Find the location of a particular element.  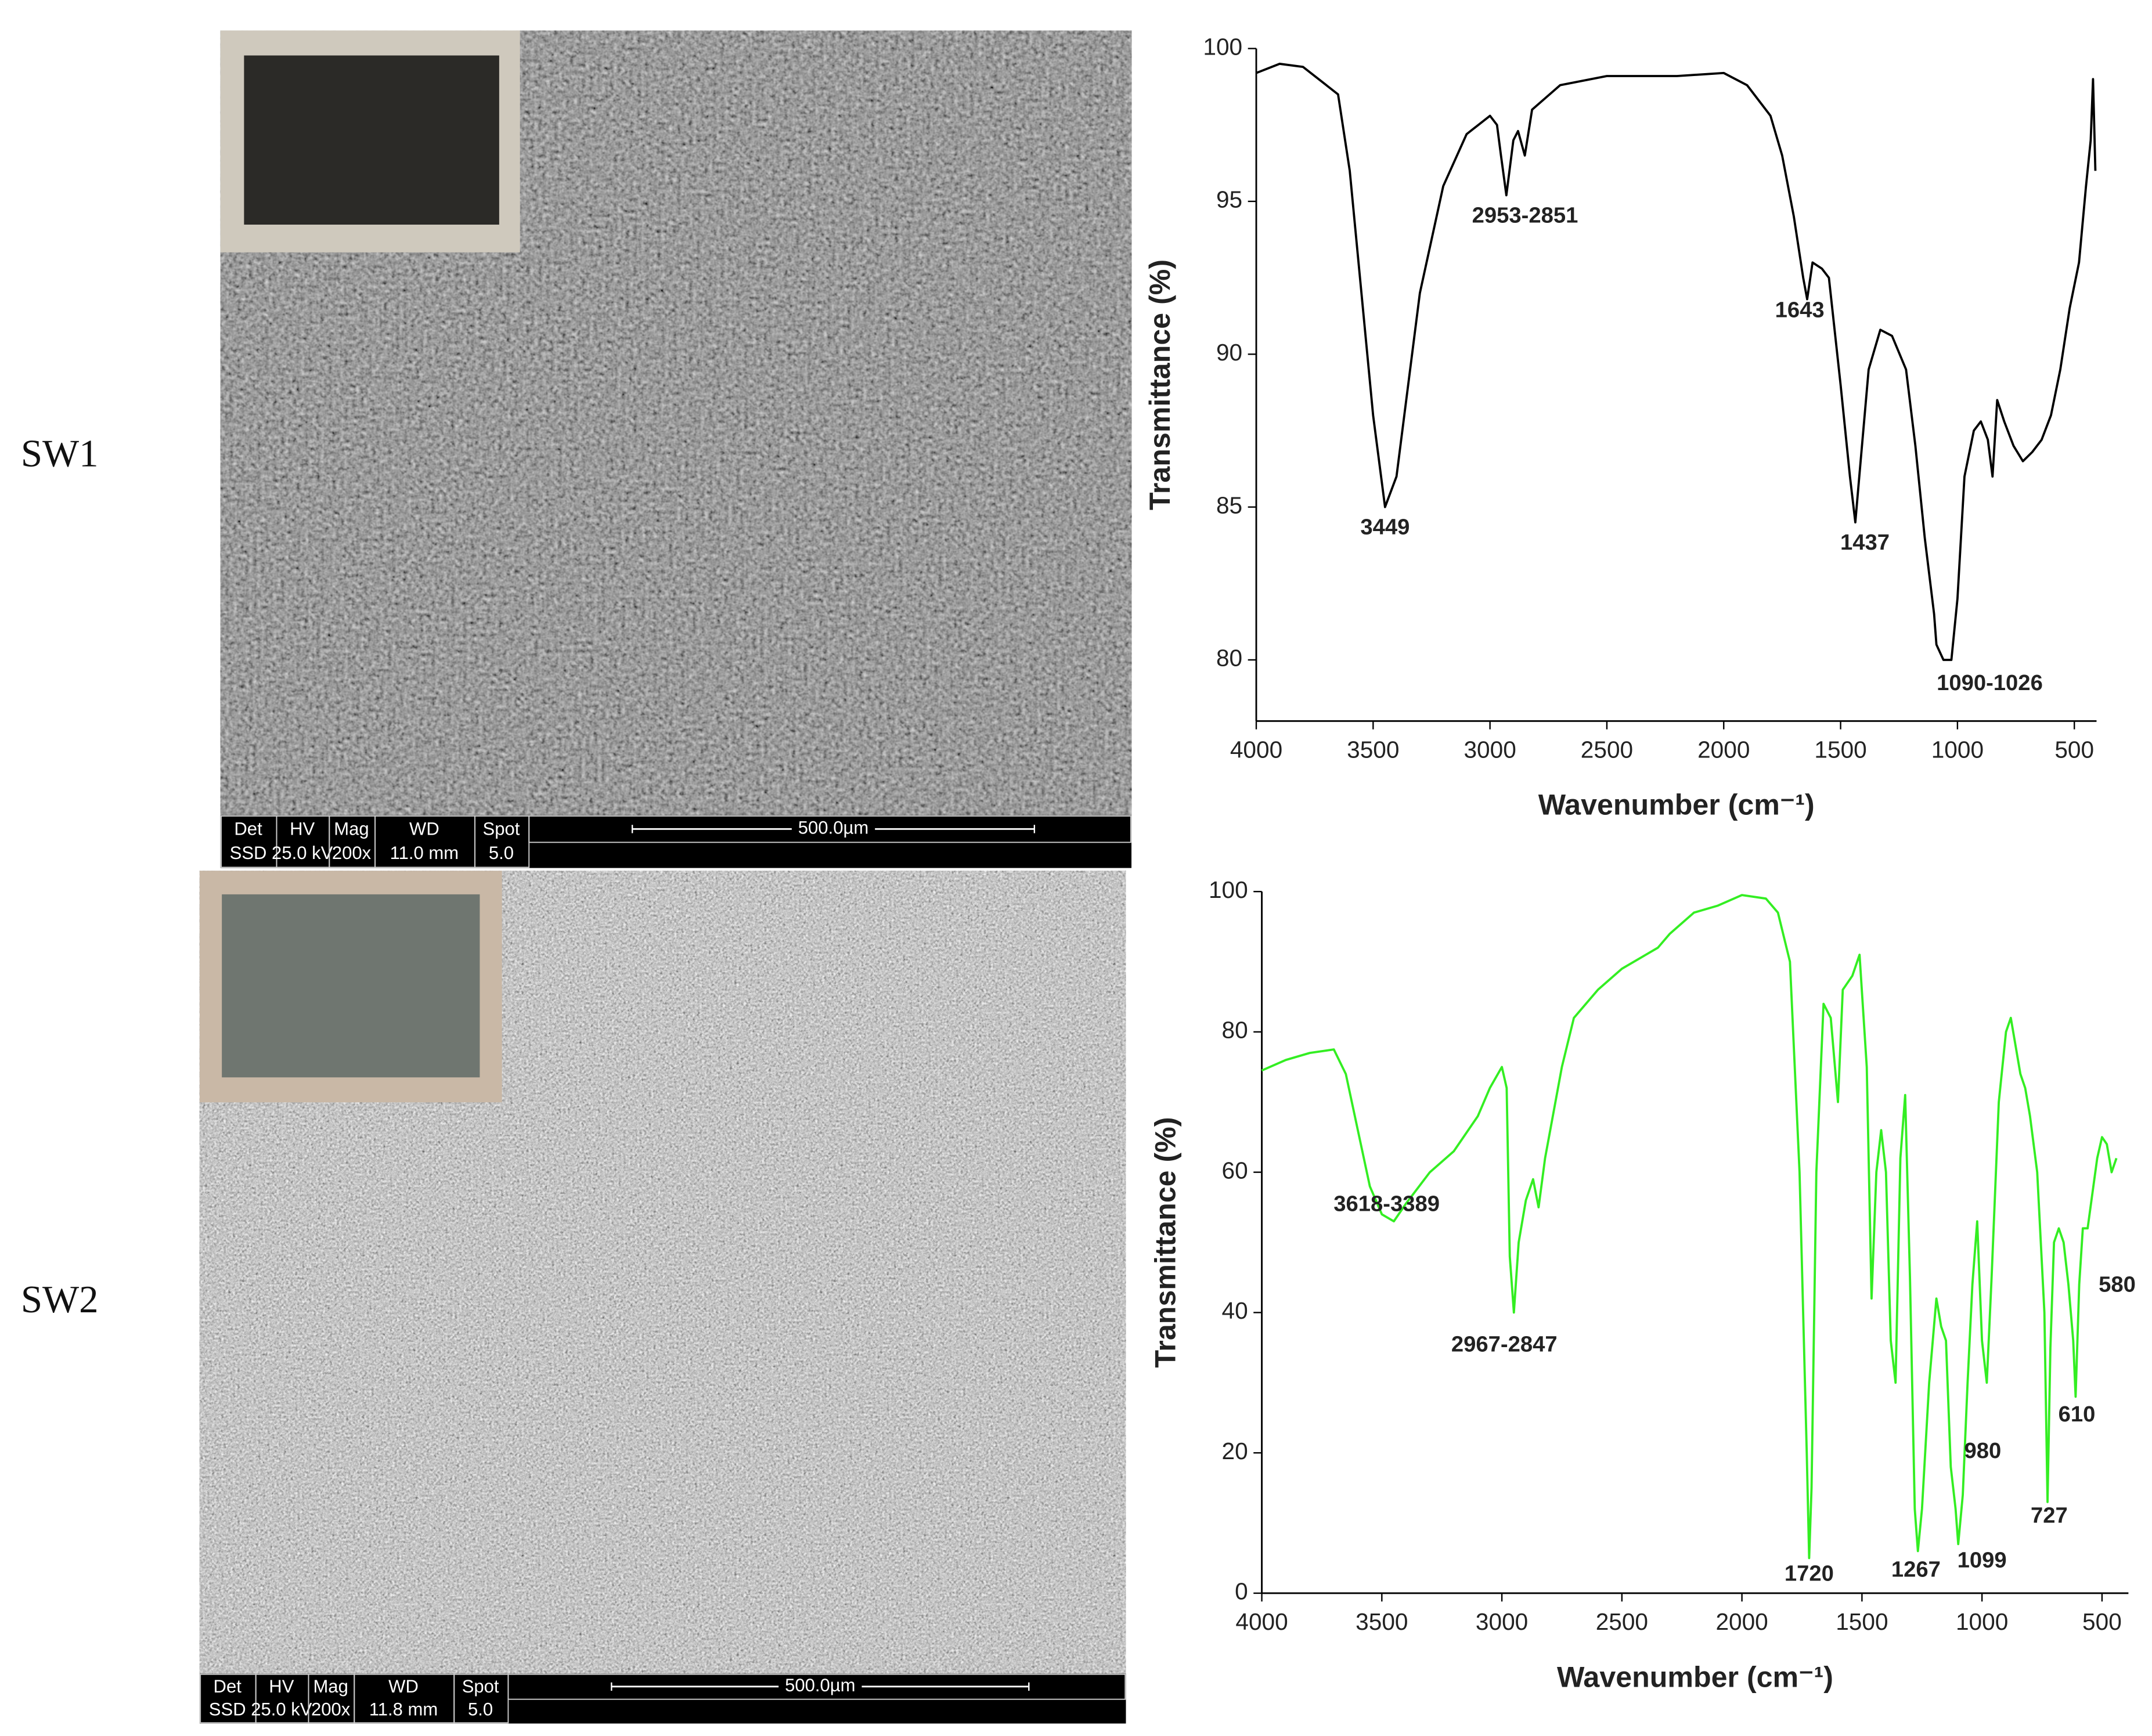

spectrum-line is located at coordinates (1676, 362).